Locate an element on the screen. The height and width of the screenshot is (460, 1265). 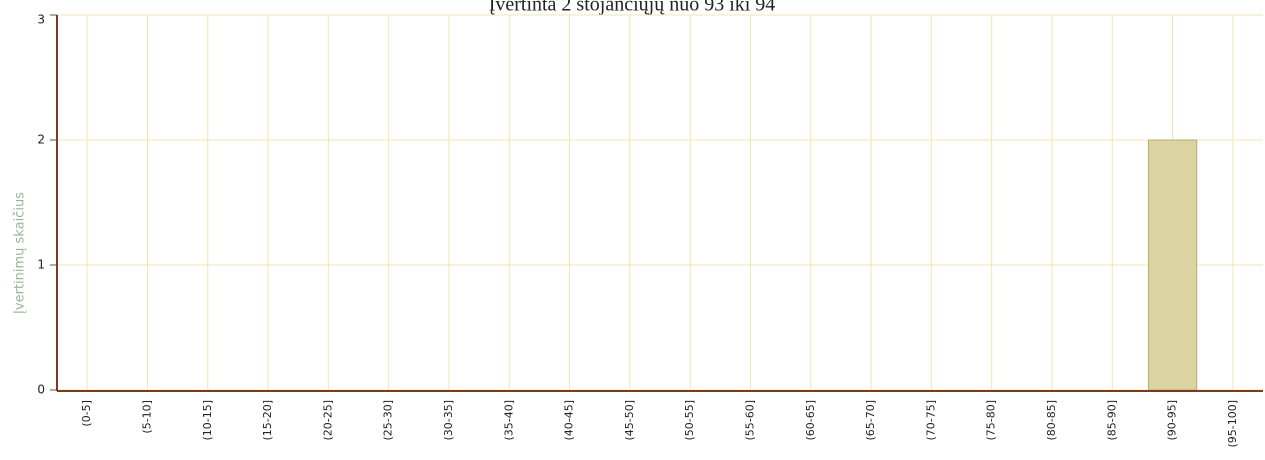
x-tick-label: (50-55] is located at coordinates (689, 420).